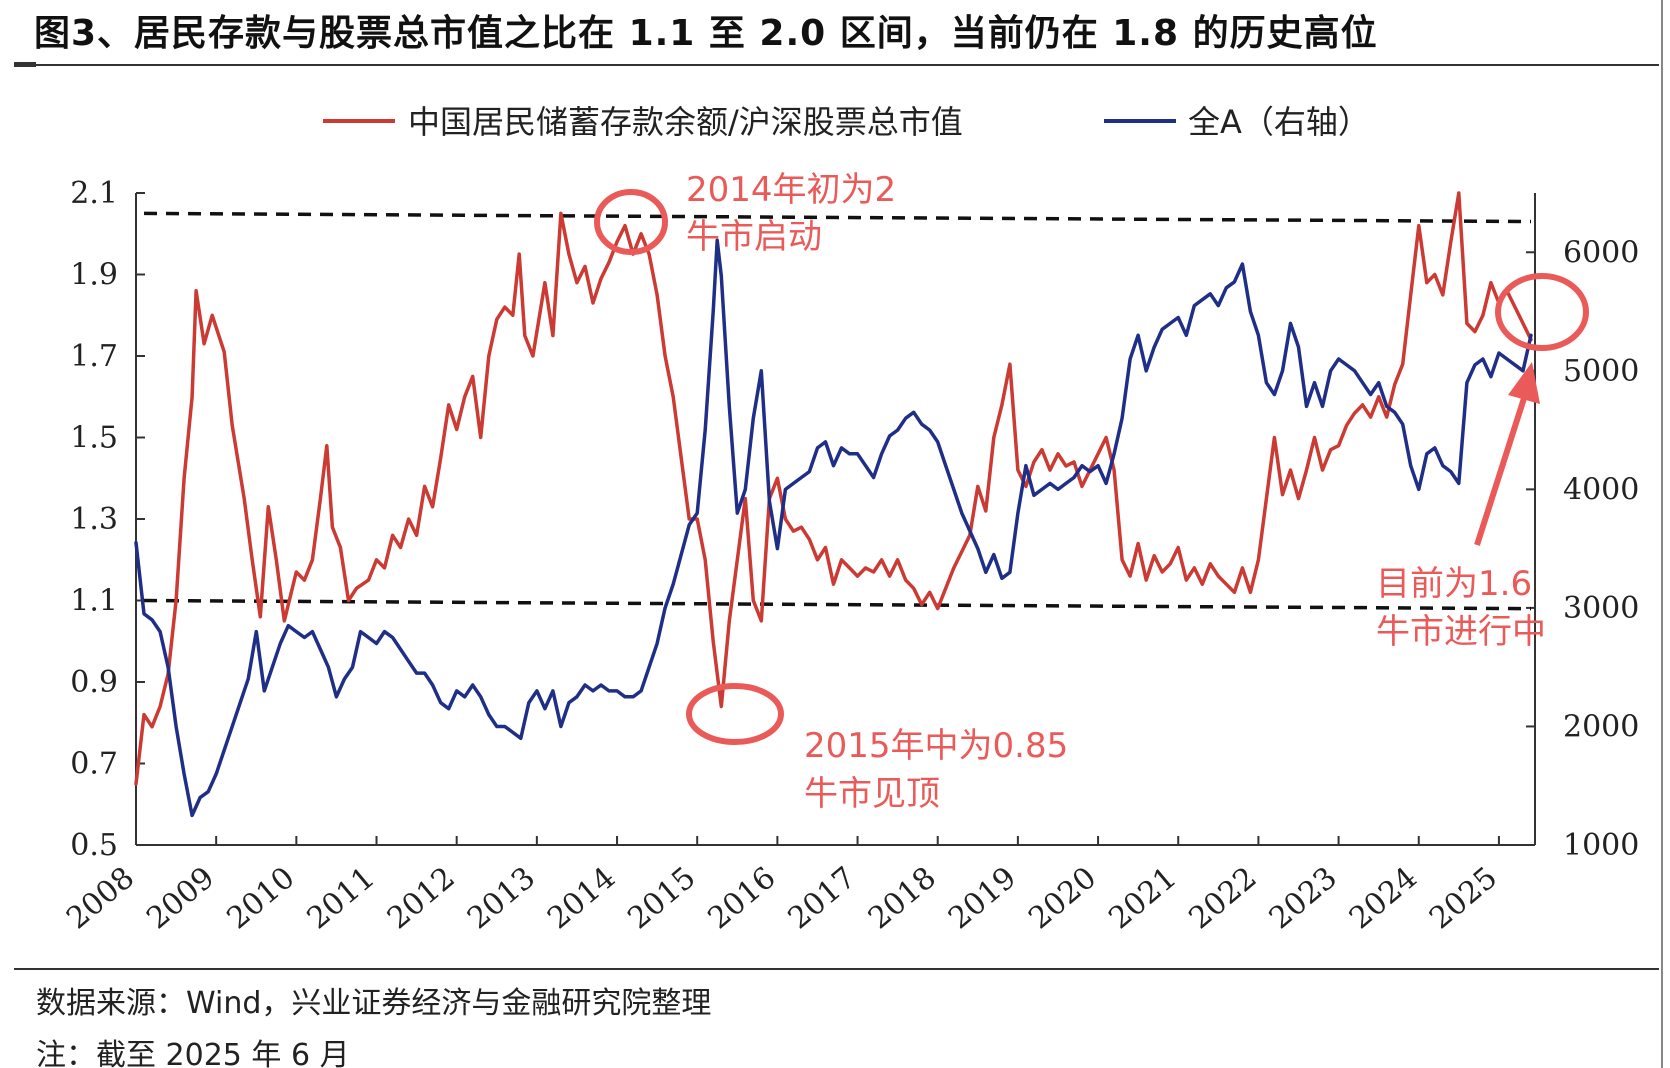 The height and width of the screenshot is (1068, 1670). Describe the element at coordinates (581, 898) in the screenshot. I see `x-tick-label: 2014` at that location.